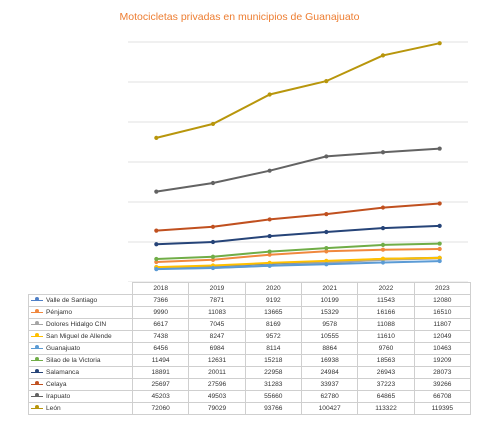  Describe the element at coordinates (442, 360) in the screenshot. I see `value-cell: 19209` at that location.